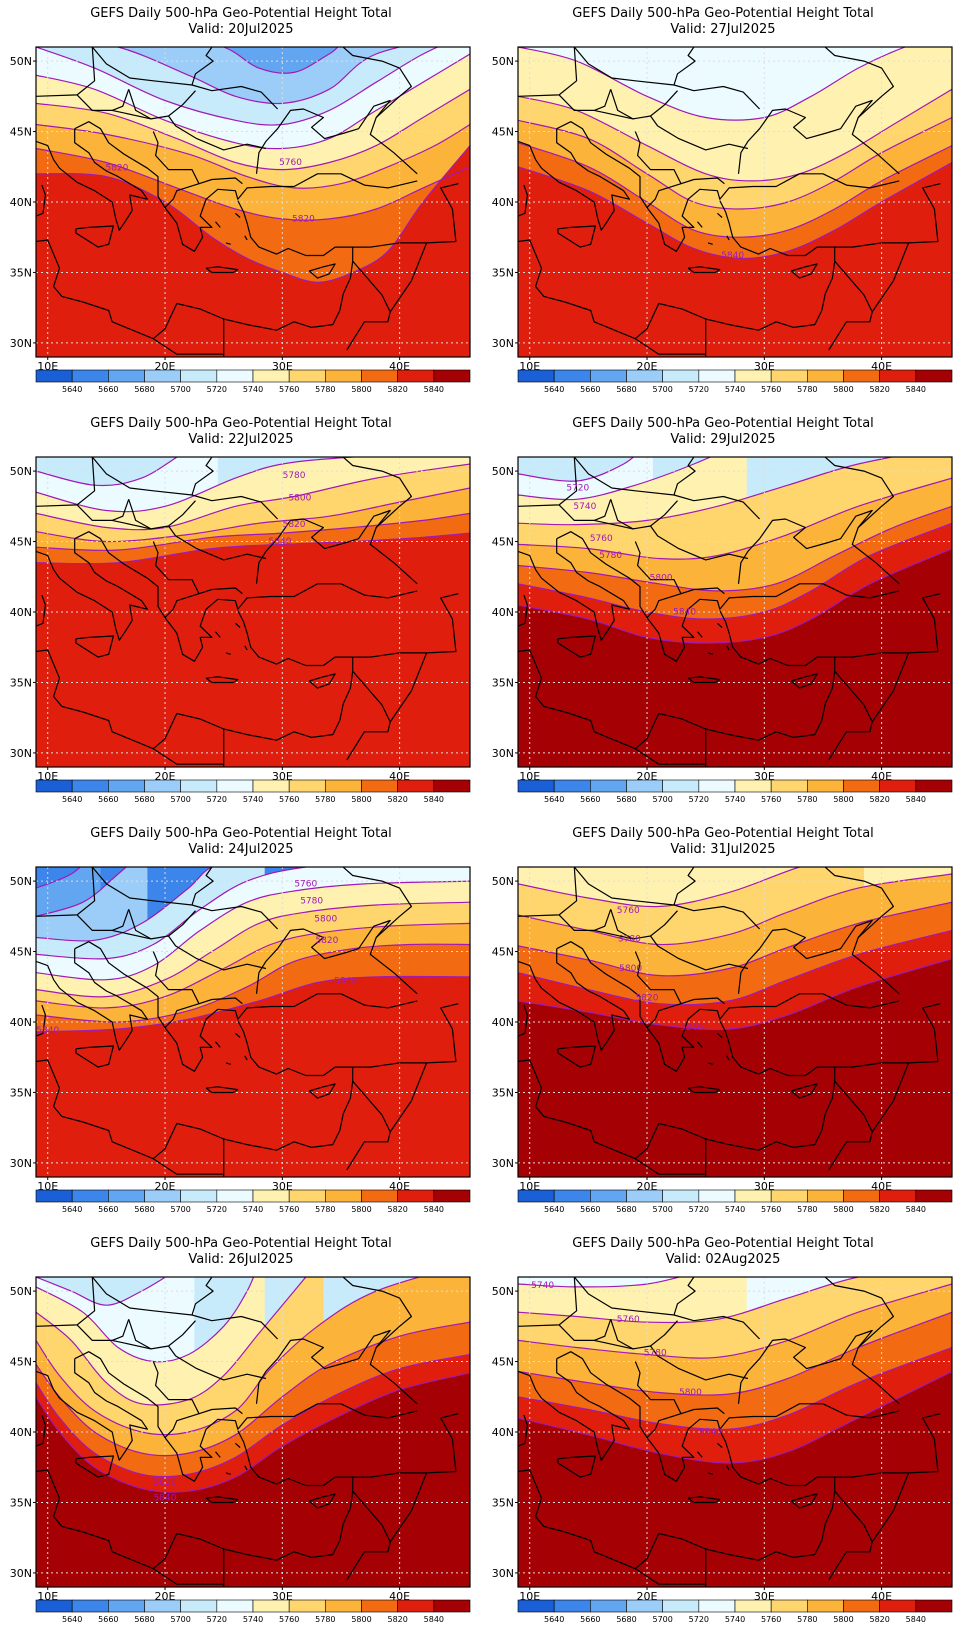 Image resolution: width=964 pixels, height=1640 pixels. I want to click on contour-label: 5820, so click(303, 219).